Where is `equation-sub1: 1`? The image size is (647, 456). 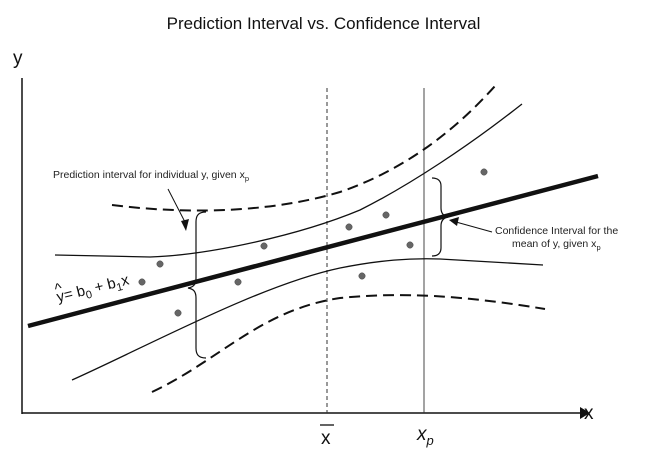 equation-sub1: 1 is located at coordinates (119, 287).